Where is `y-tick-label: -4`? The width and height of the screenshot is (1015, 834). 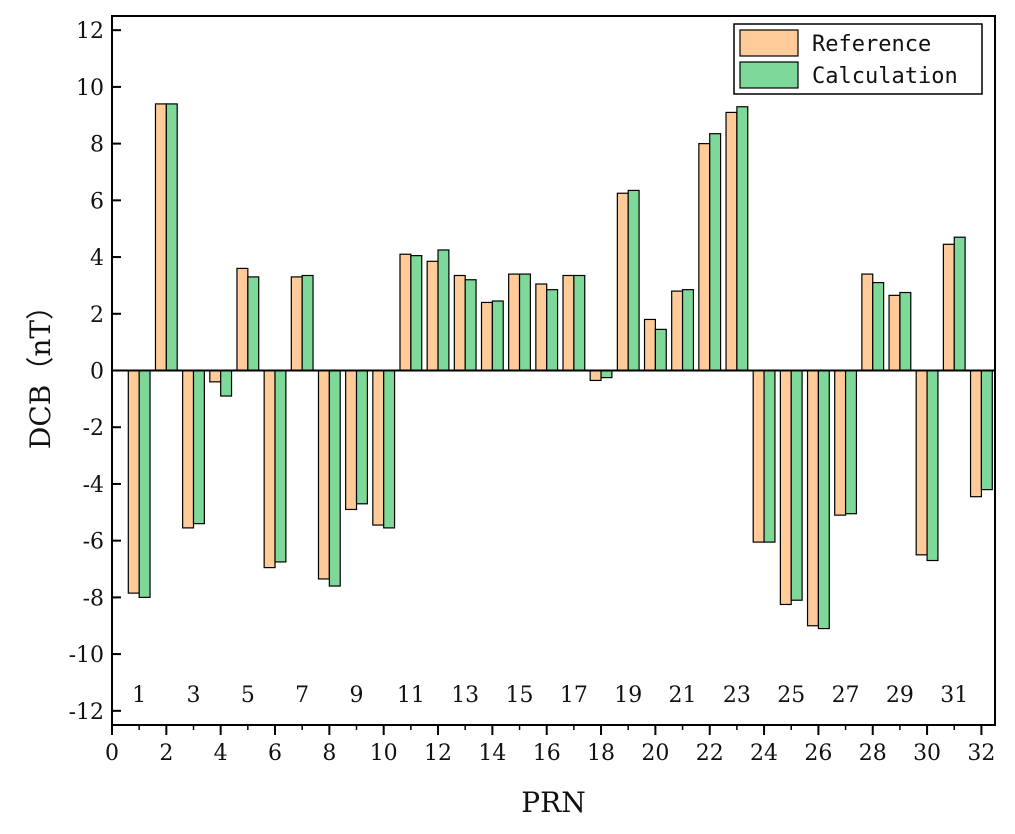 y-tick-label: -4 is located at coordinates (93, 485).